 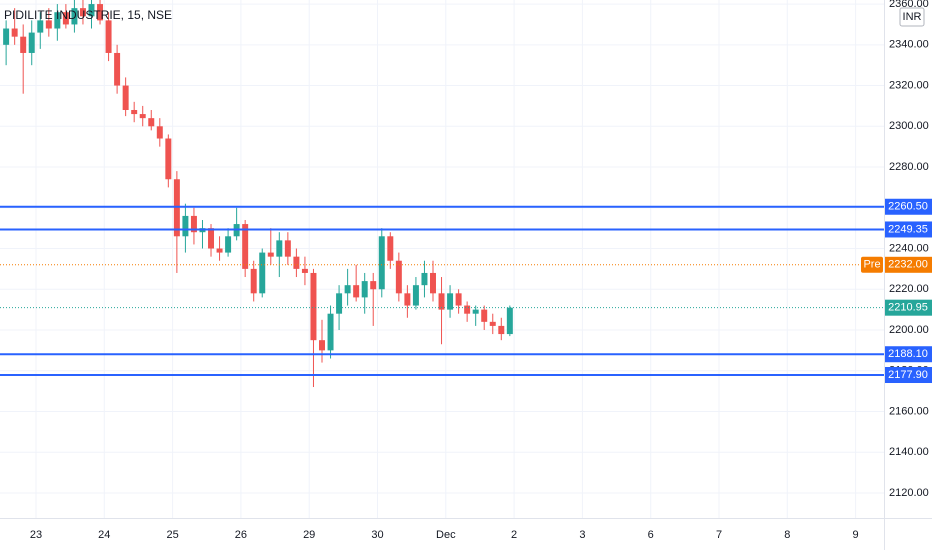 I want to click on y-tick-label: 2160.00, so click(x=909, y=411).